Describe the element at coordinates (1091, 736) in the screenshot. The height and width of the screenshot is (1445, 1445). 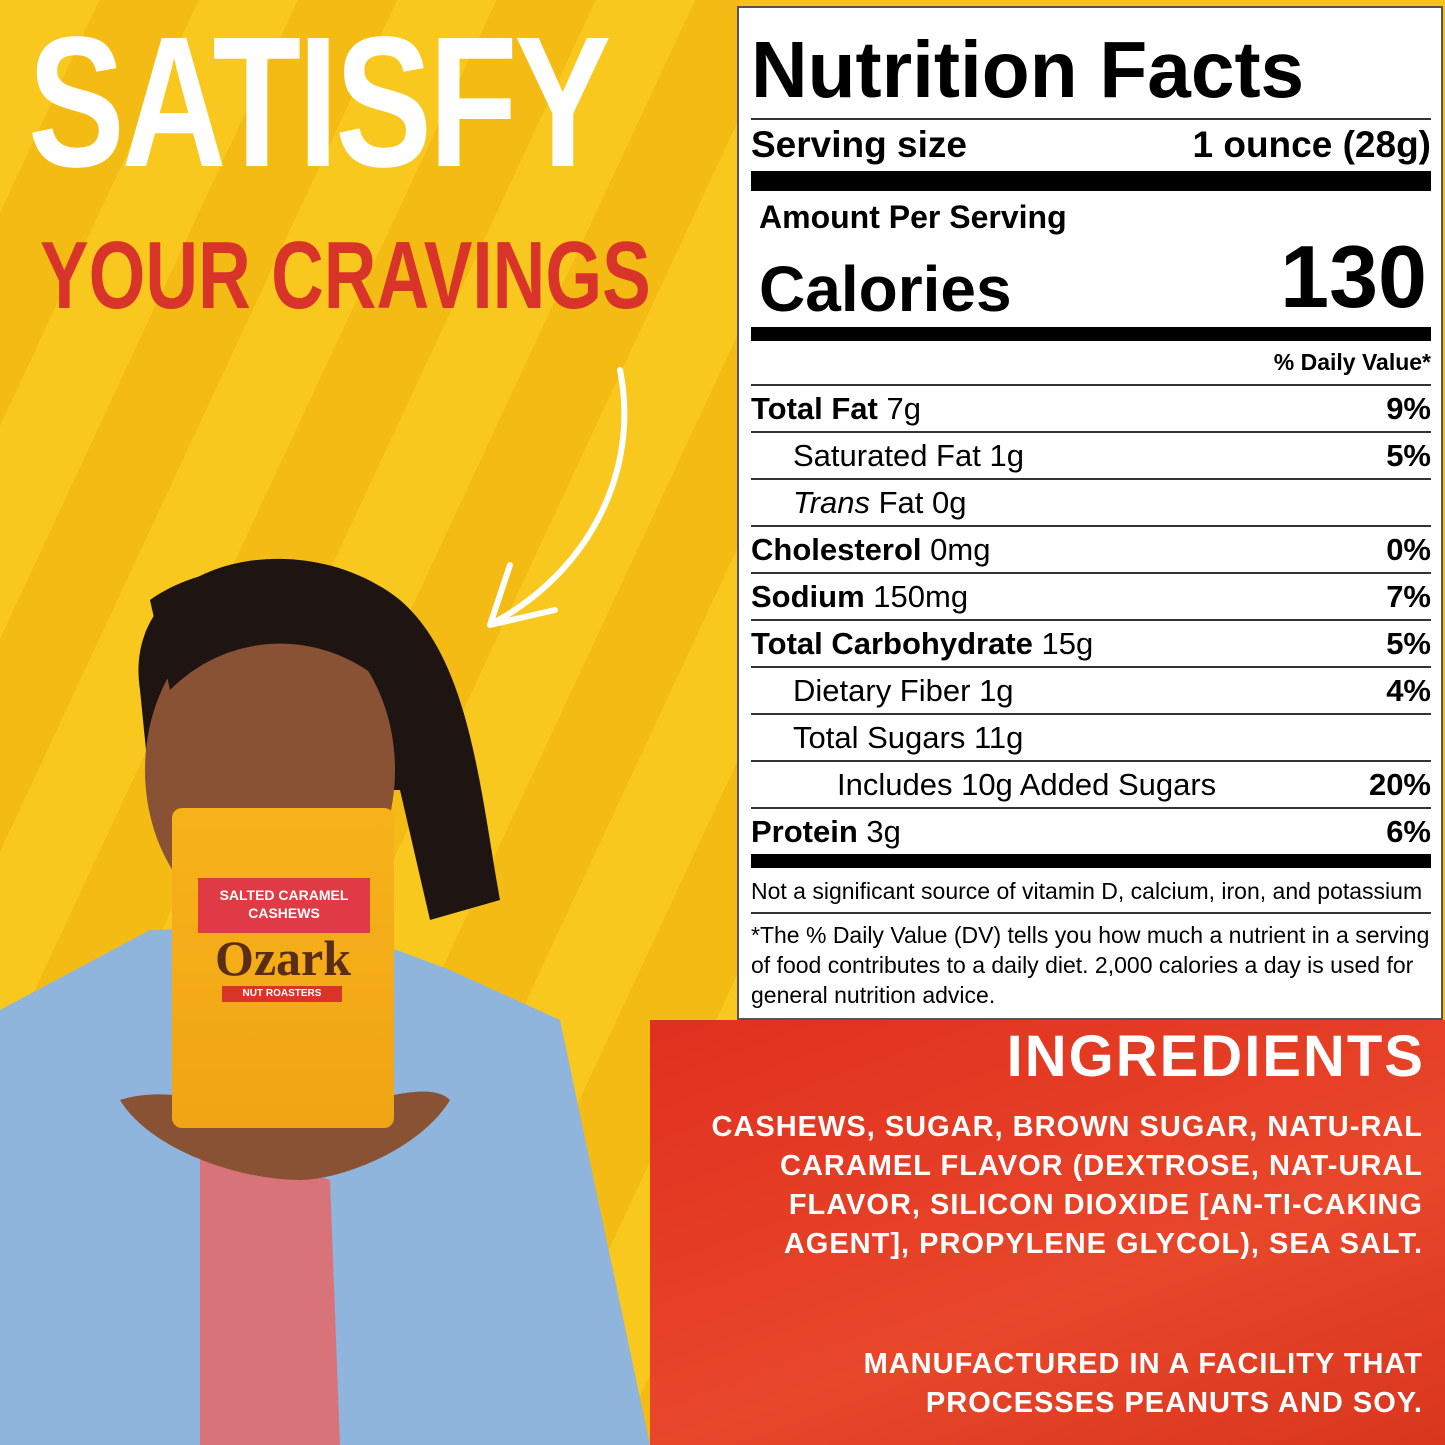
I see `nutrient-row-total-sugars: Total Sugars 11g` at that location.